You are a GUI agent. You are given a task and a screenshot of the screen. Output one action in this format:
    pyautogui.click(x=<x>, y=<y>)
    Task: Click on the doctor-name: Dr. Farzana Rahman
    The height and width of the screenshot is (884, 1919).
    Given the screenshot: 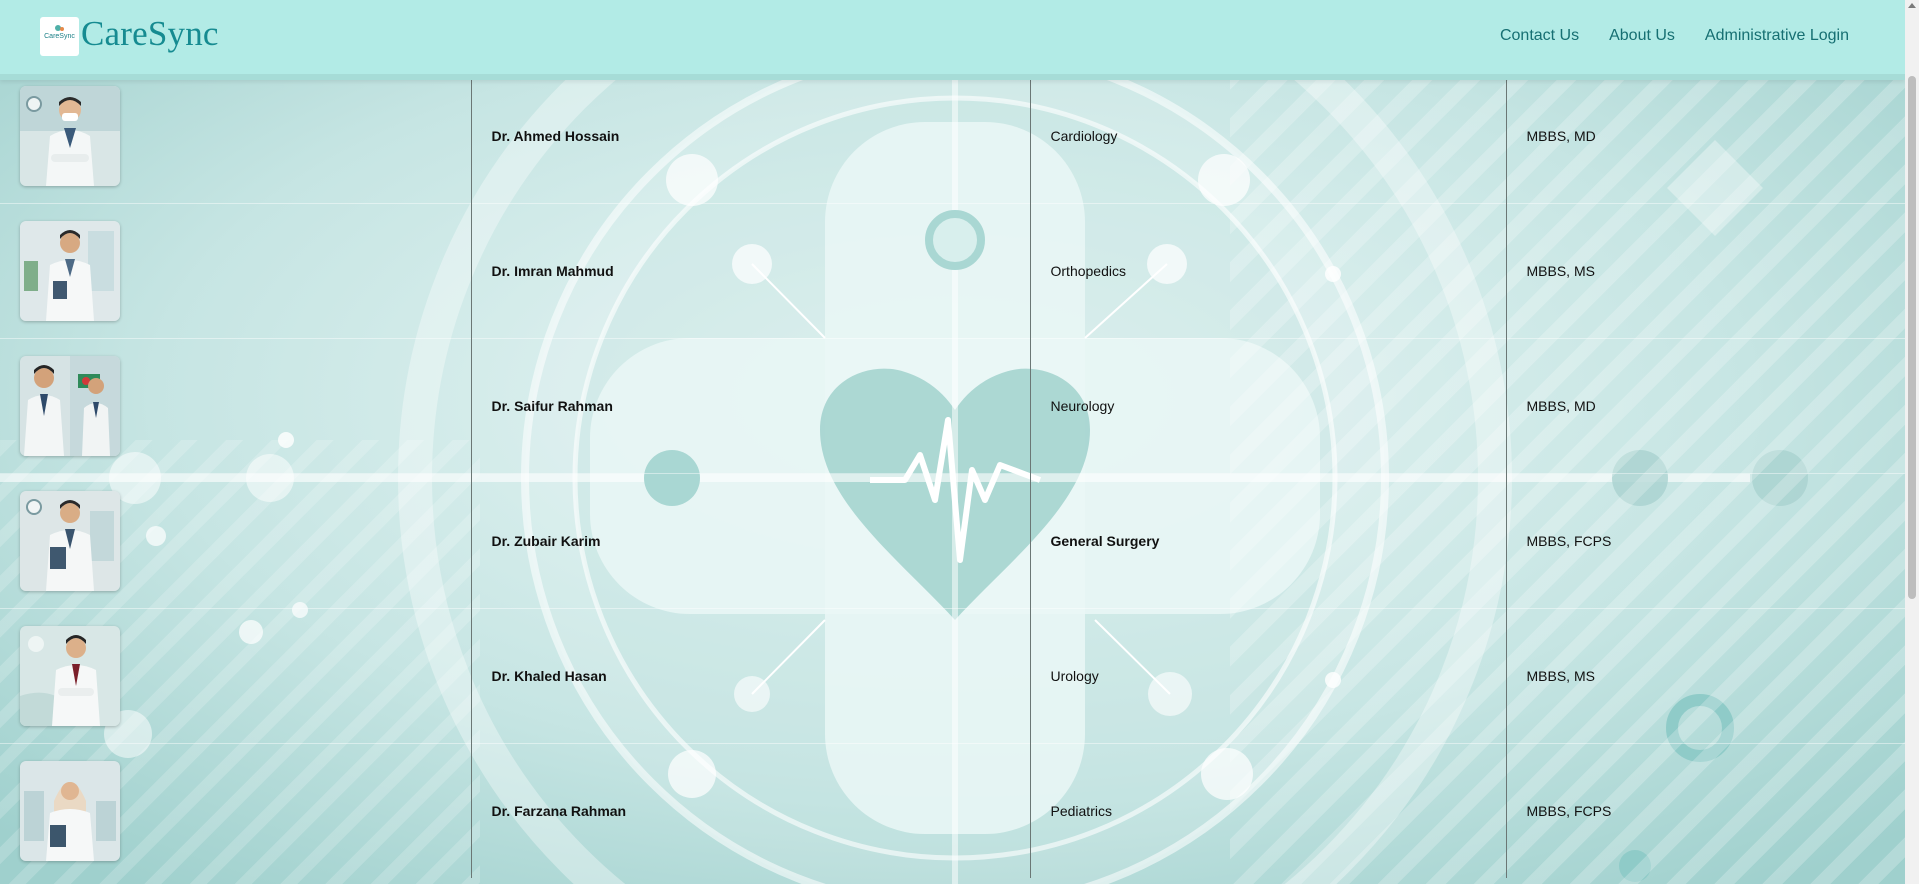 What is the action you would take?
    pyautogui.click(x=750, y=810)
    